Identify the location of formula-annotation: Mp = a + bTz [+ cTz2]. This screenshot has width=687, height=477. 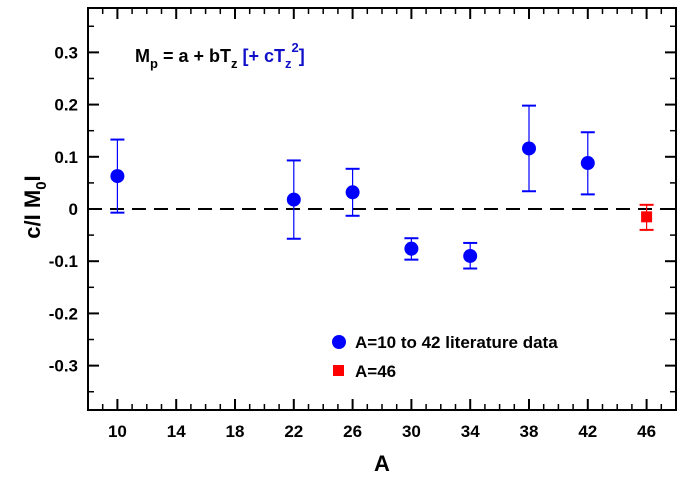
(220, 55).